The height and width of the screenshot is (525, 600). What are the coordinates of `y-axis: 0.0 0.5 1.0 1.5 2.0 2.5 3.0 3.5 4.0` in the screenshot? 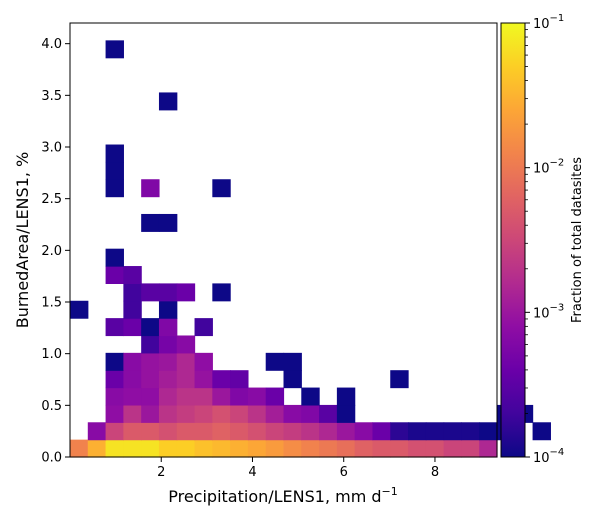 It's located at (55, 251).